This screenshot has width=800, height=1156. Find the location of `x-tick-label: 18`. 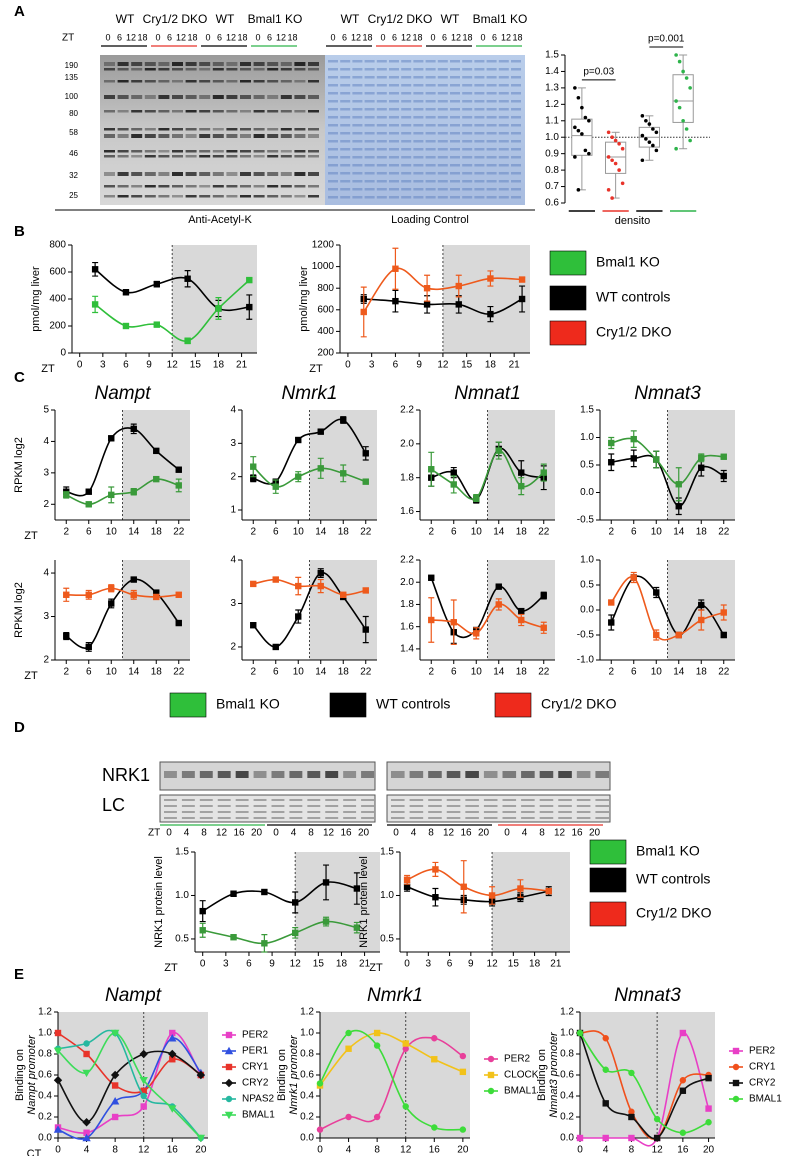

x-tick-label: 18 is located at coordinates (219, 365).